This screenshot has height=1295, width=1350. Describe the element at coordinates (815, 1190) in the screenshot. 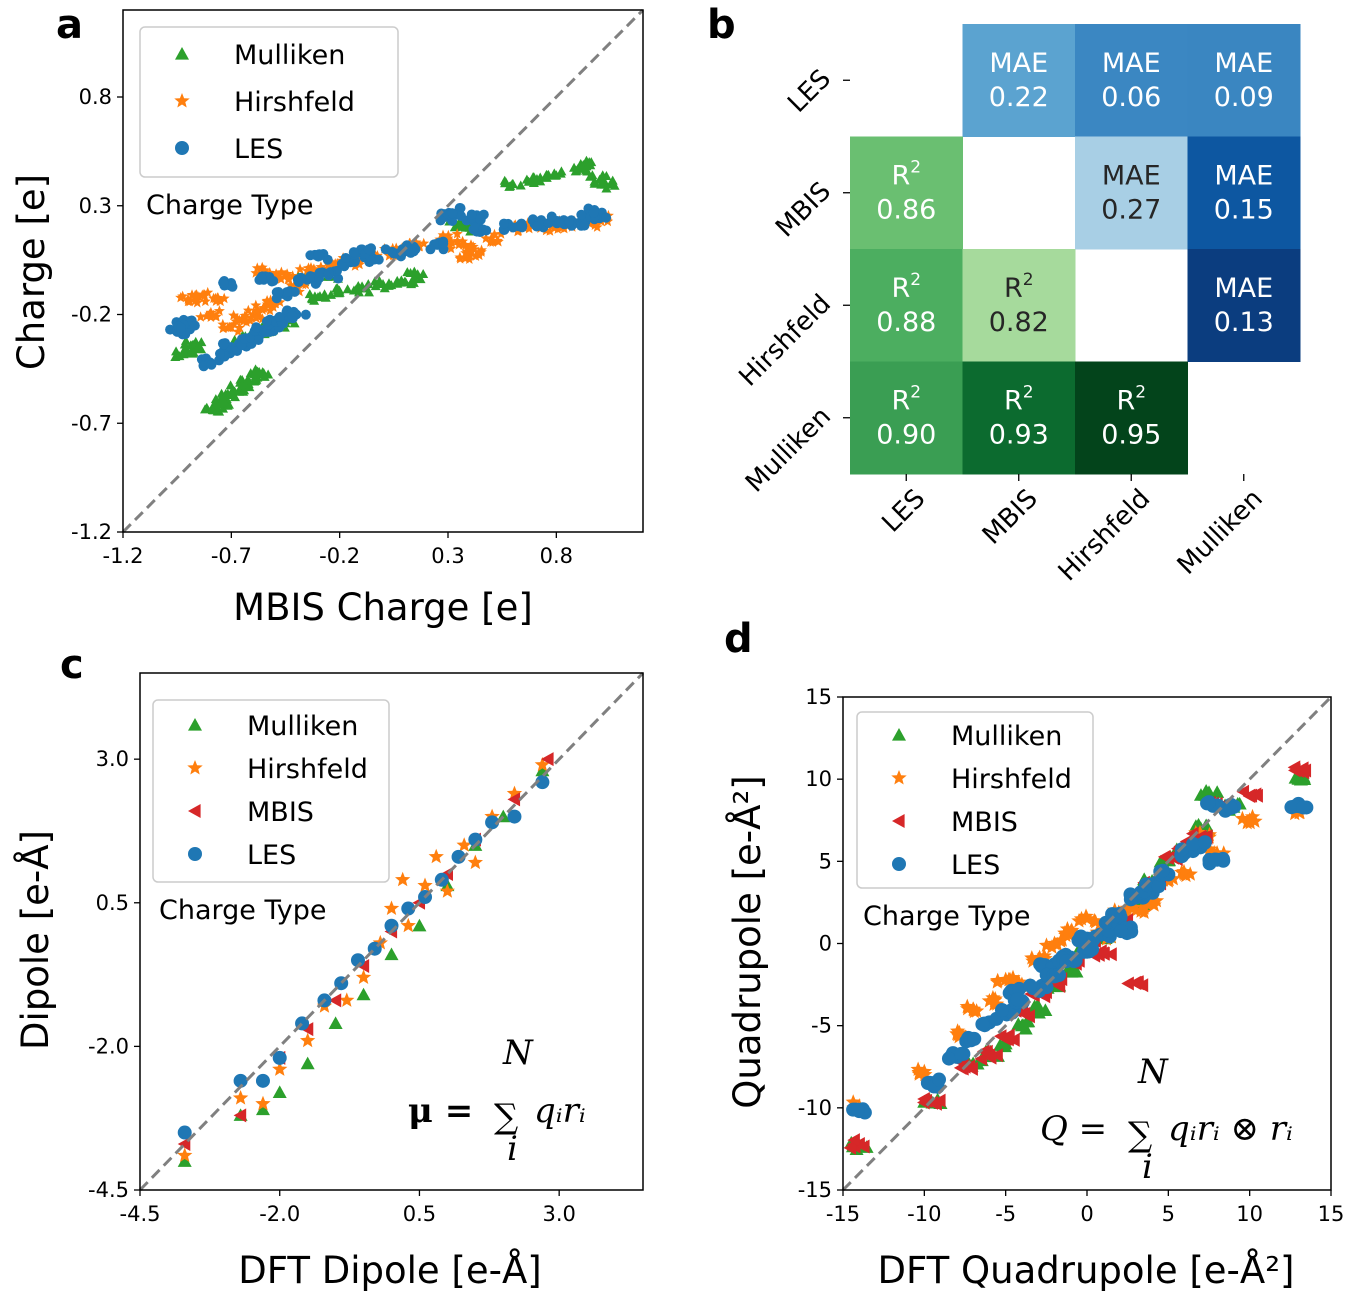

I see `d-ytick-label: -15` at that location.